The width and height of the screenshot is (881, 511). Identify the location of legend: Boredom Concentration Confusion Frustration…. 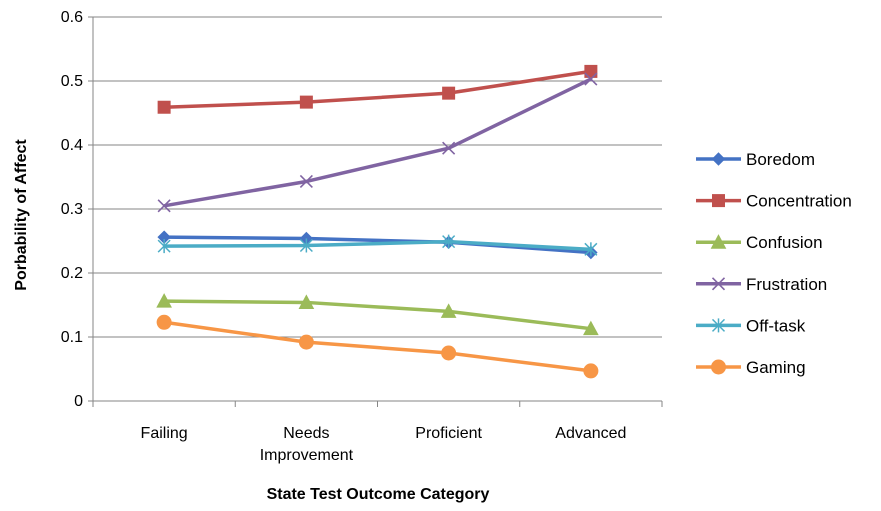
(774, 263).